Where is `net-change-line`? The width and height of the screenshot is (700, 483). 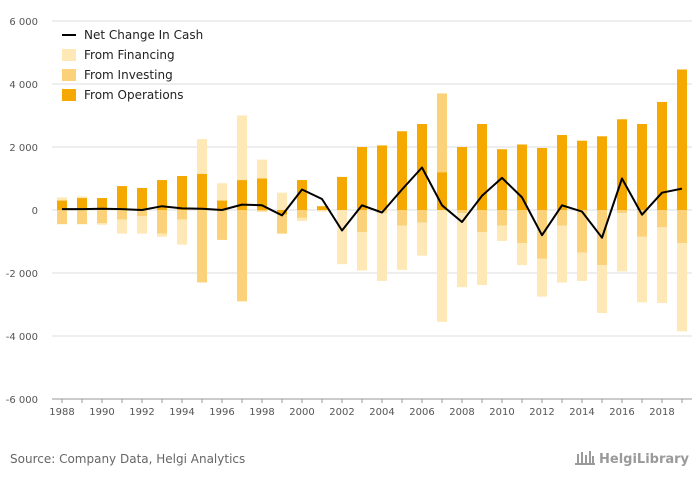 net-change-line is located at coordinates (372, 202).